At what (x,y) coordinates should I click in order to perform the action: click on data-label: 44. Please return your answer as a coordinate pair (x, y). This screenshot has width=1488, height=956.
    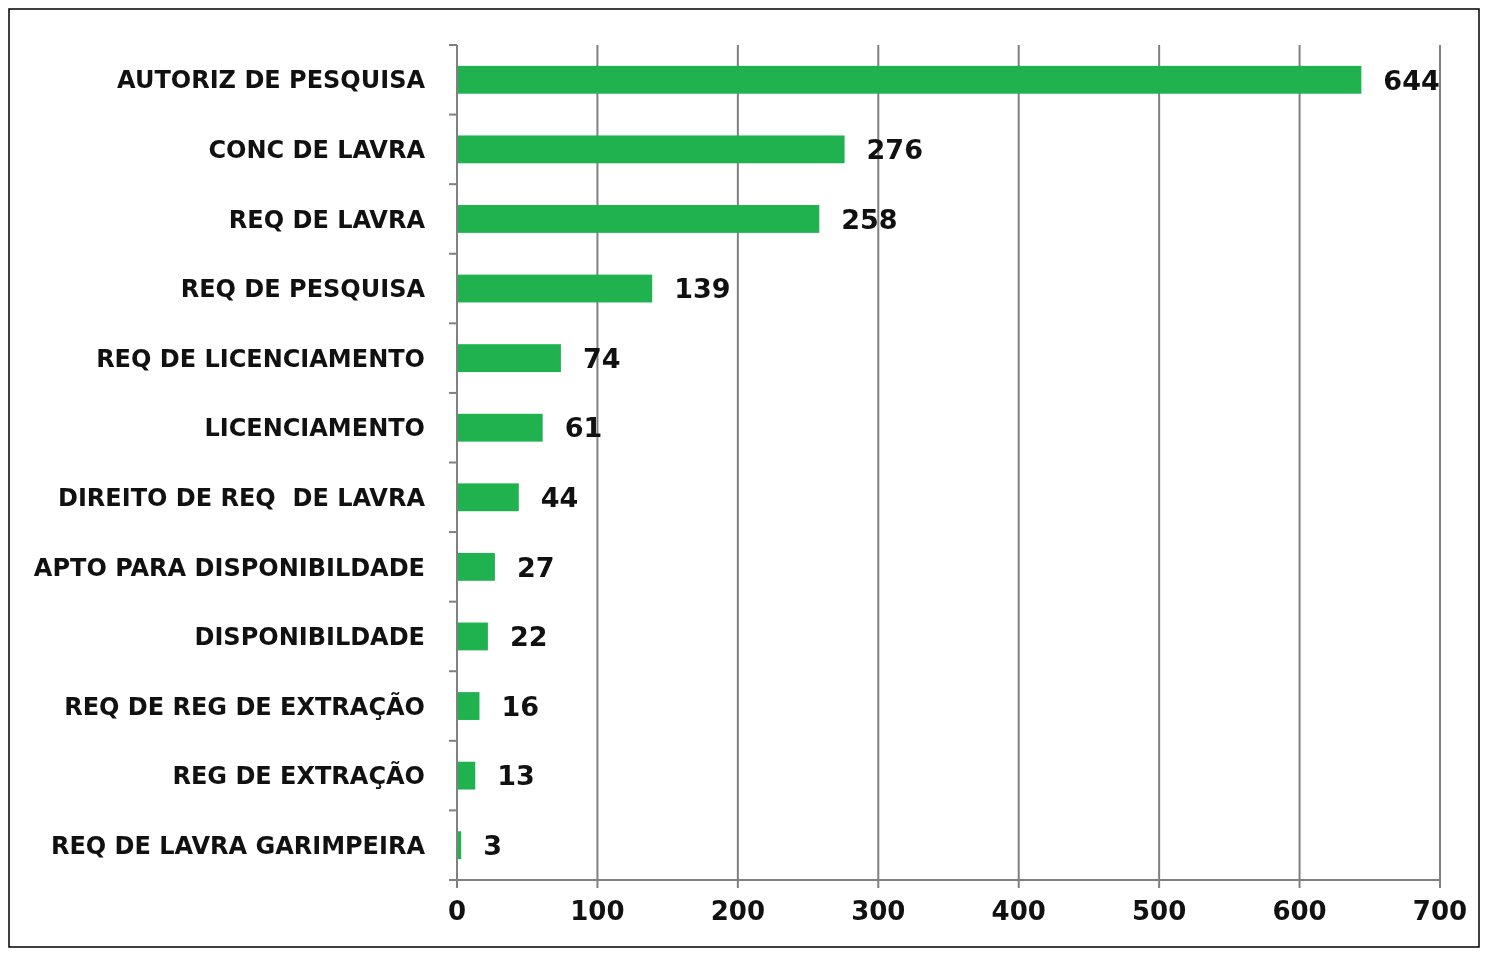
    Looking at the image, I should click on (559, 498).